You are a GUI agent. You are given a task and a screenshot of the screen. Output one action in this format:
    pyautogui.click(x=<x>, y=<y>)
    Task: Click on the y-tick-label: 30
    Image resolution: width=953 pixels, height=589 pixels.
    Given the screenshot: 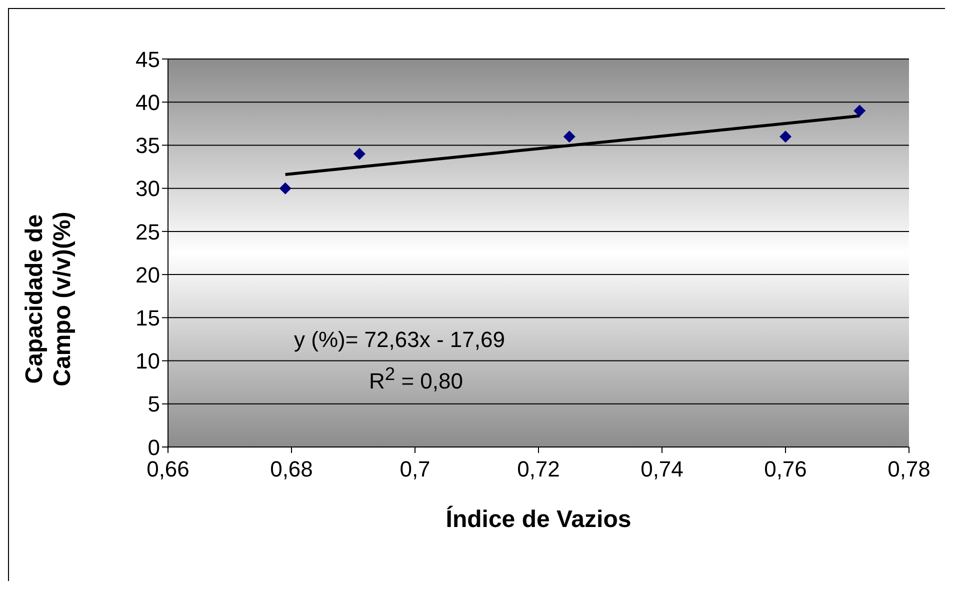 What is the action you would take?
    pyautogui.click(x=148, y=189)
    